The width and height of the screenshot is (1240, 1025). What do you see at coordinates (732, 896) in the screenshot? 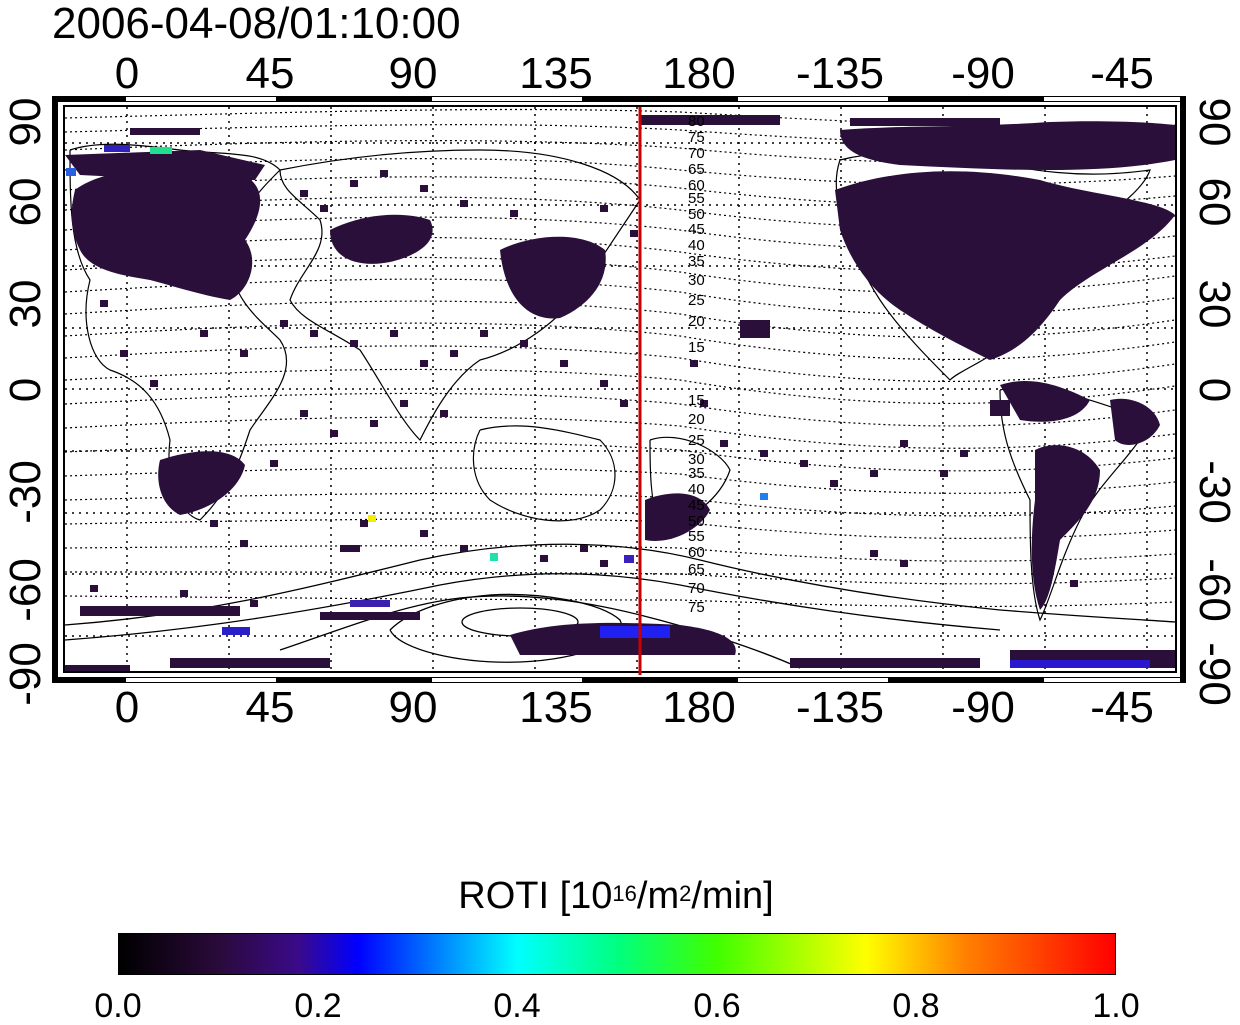
I see `colorbar-title-suffix: /min]` at bounding box center [732, 896].